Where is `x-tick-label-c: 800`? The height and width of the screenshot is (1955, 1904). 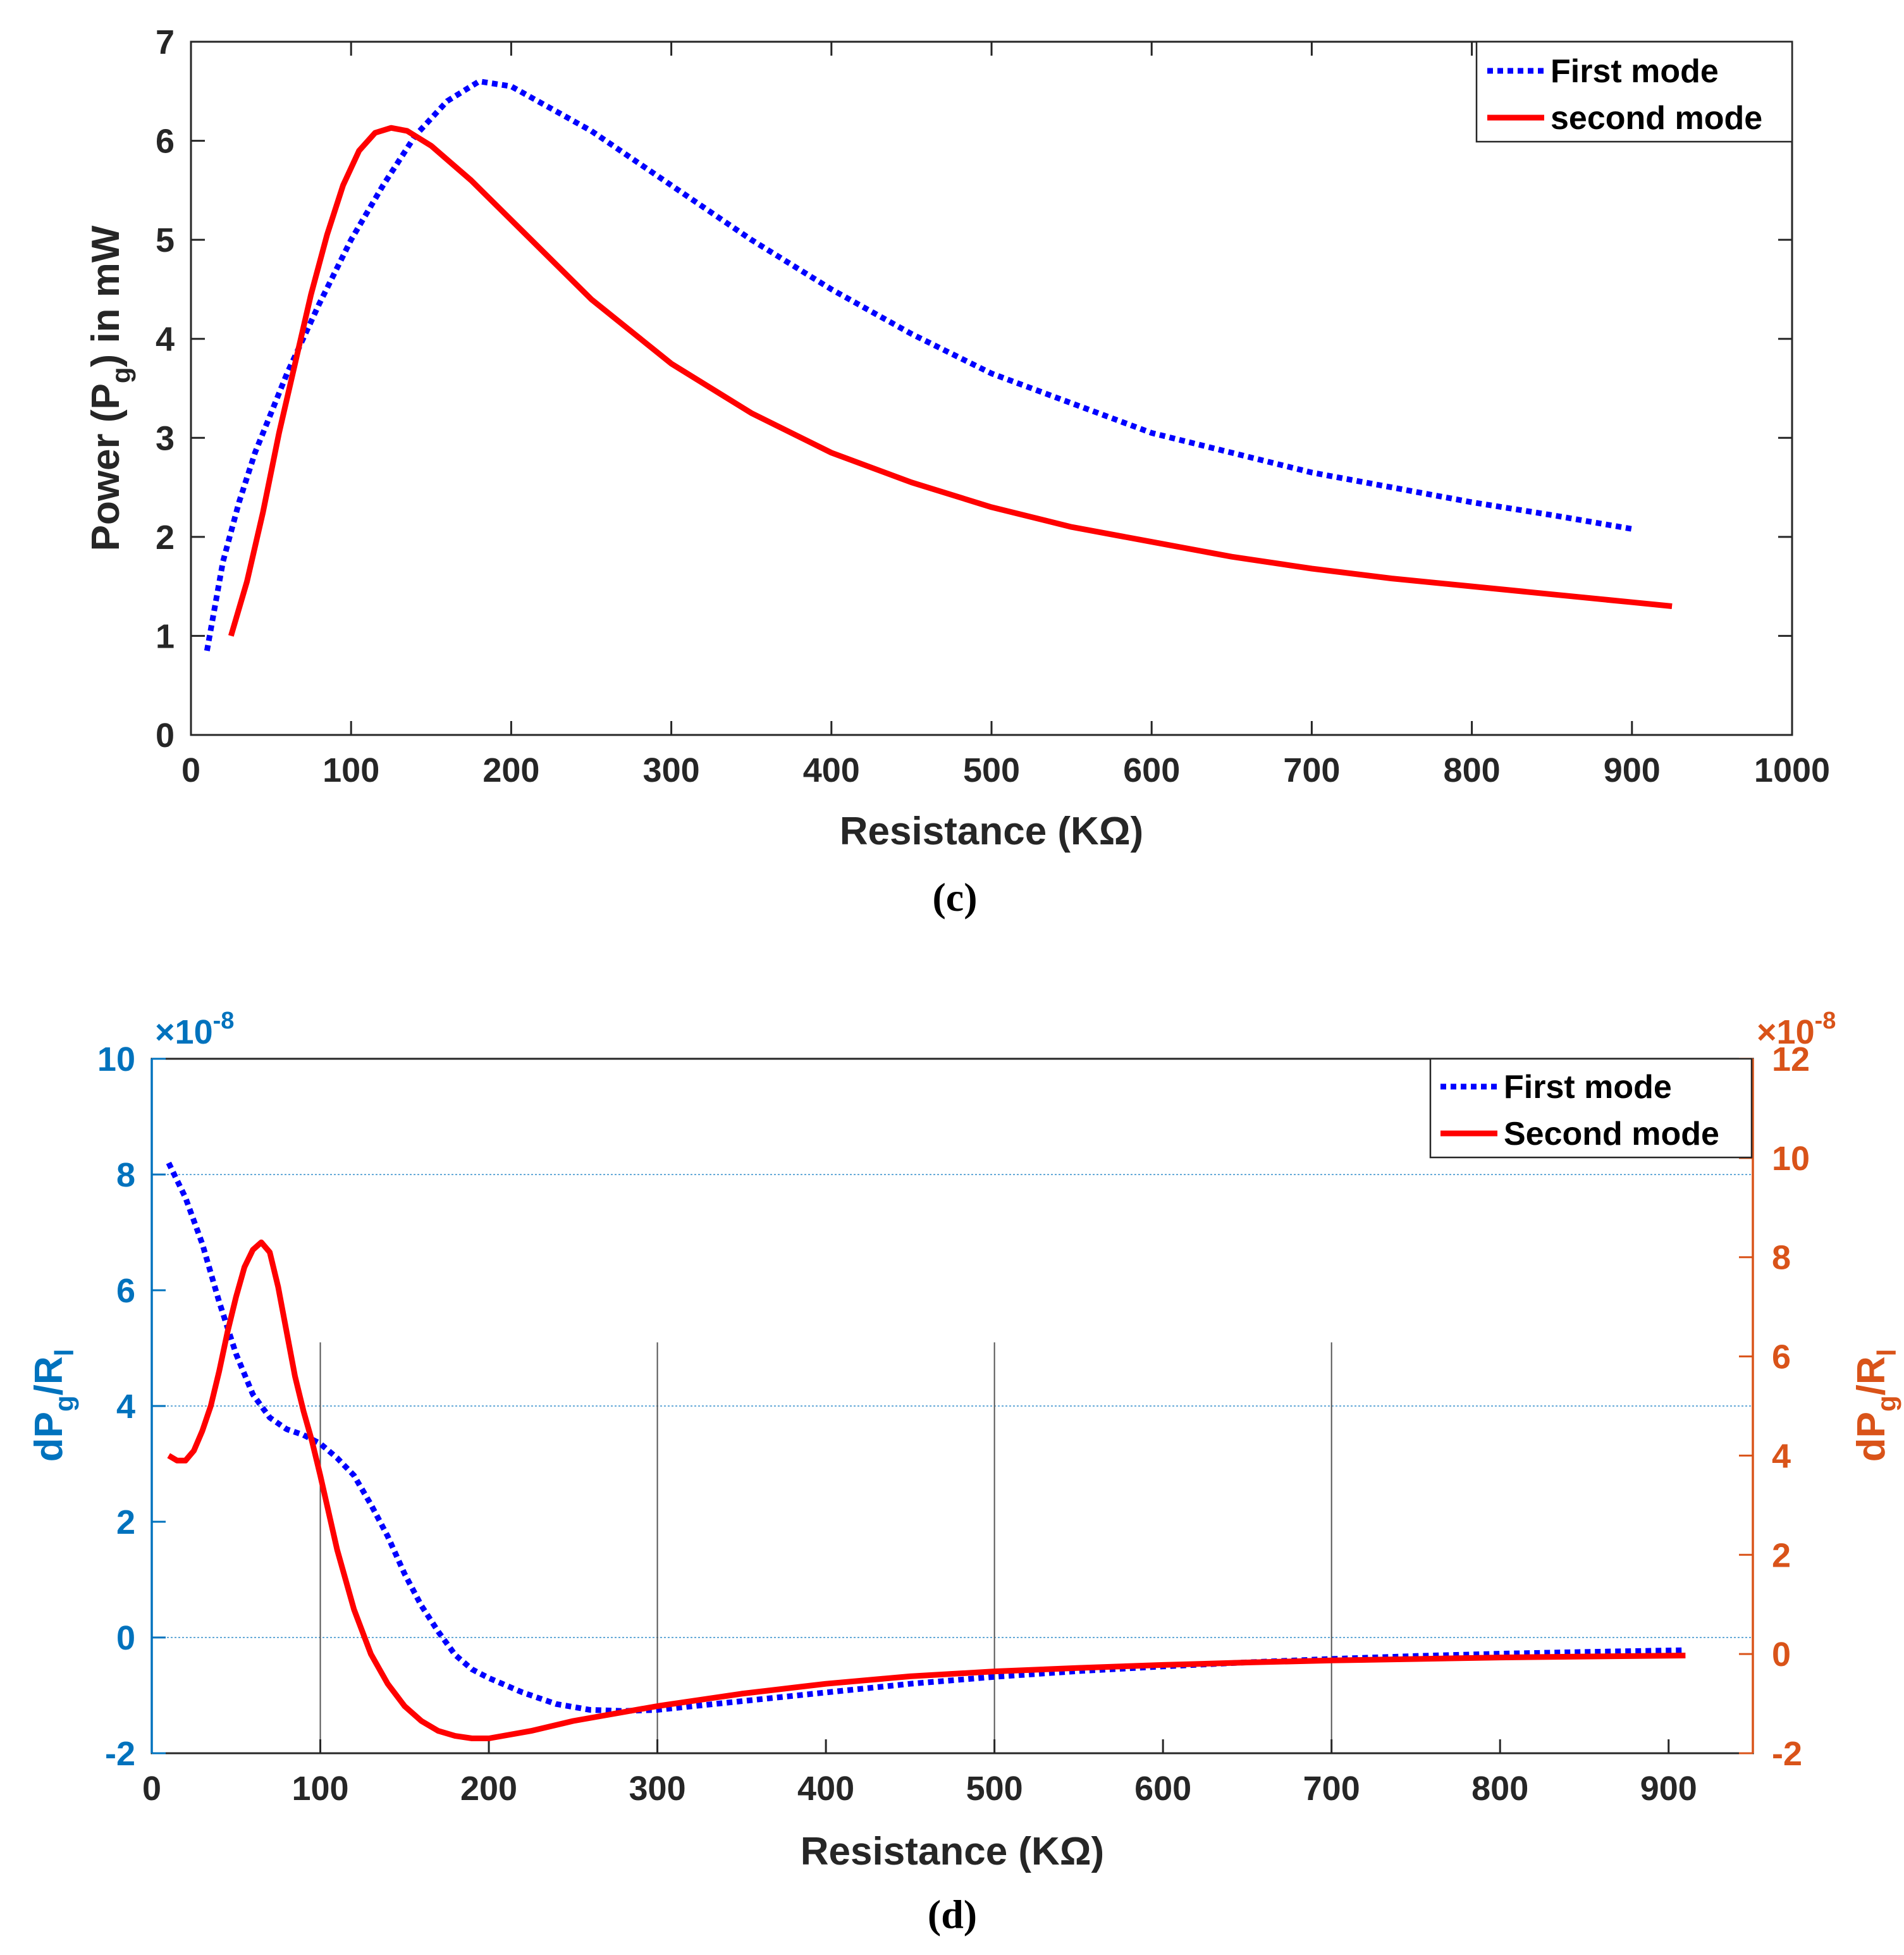 x-tick-label-c: 800 is located at coordinates (1472, 770).